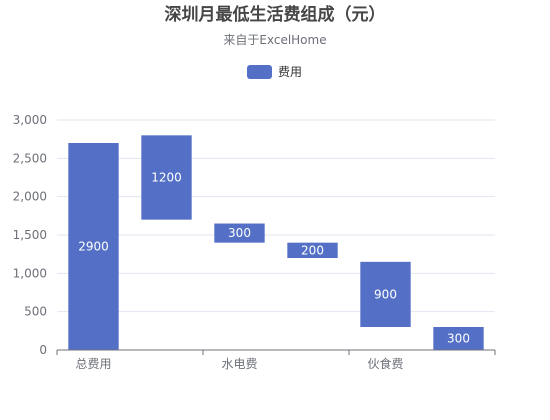 The width and height of the screenshot is (550, 420). I want to click on y-tick-label: 3,000, so click(30, 120).